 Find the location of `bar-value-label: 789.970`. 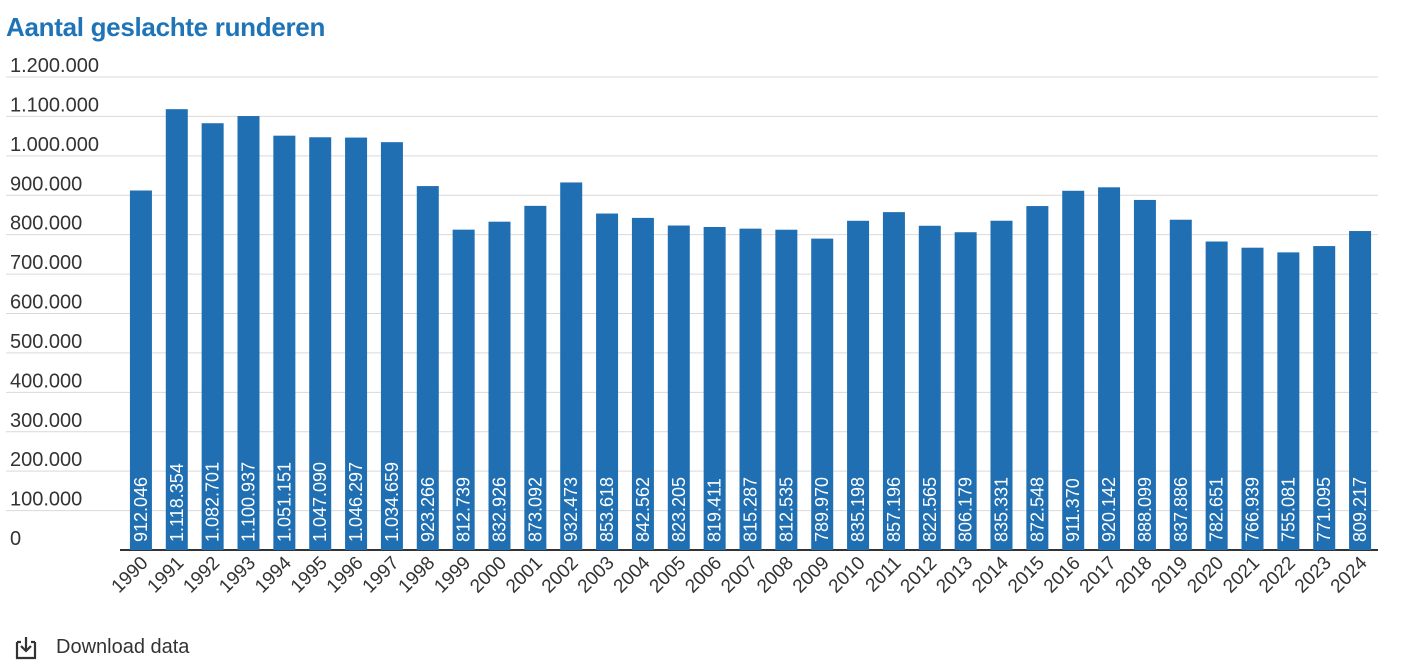

bar-value-label: 789.970 is located at coordinates (822, 509).